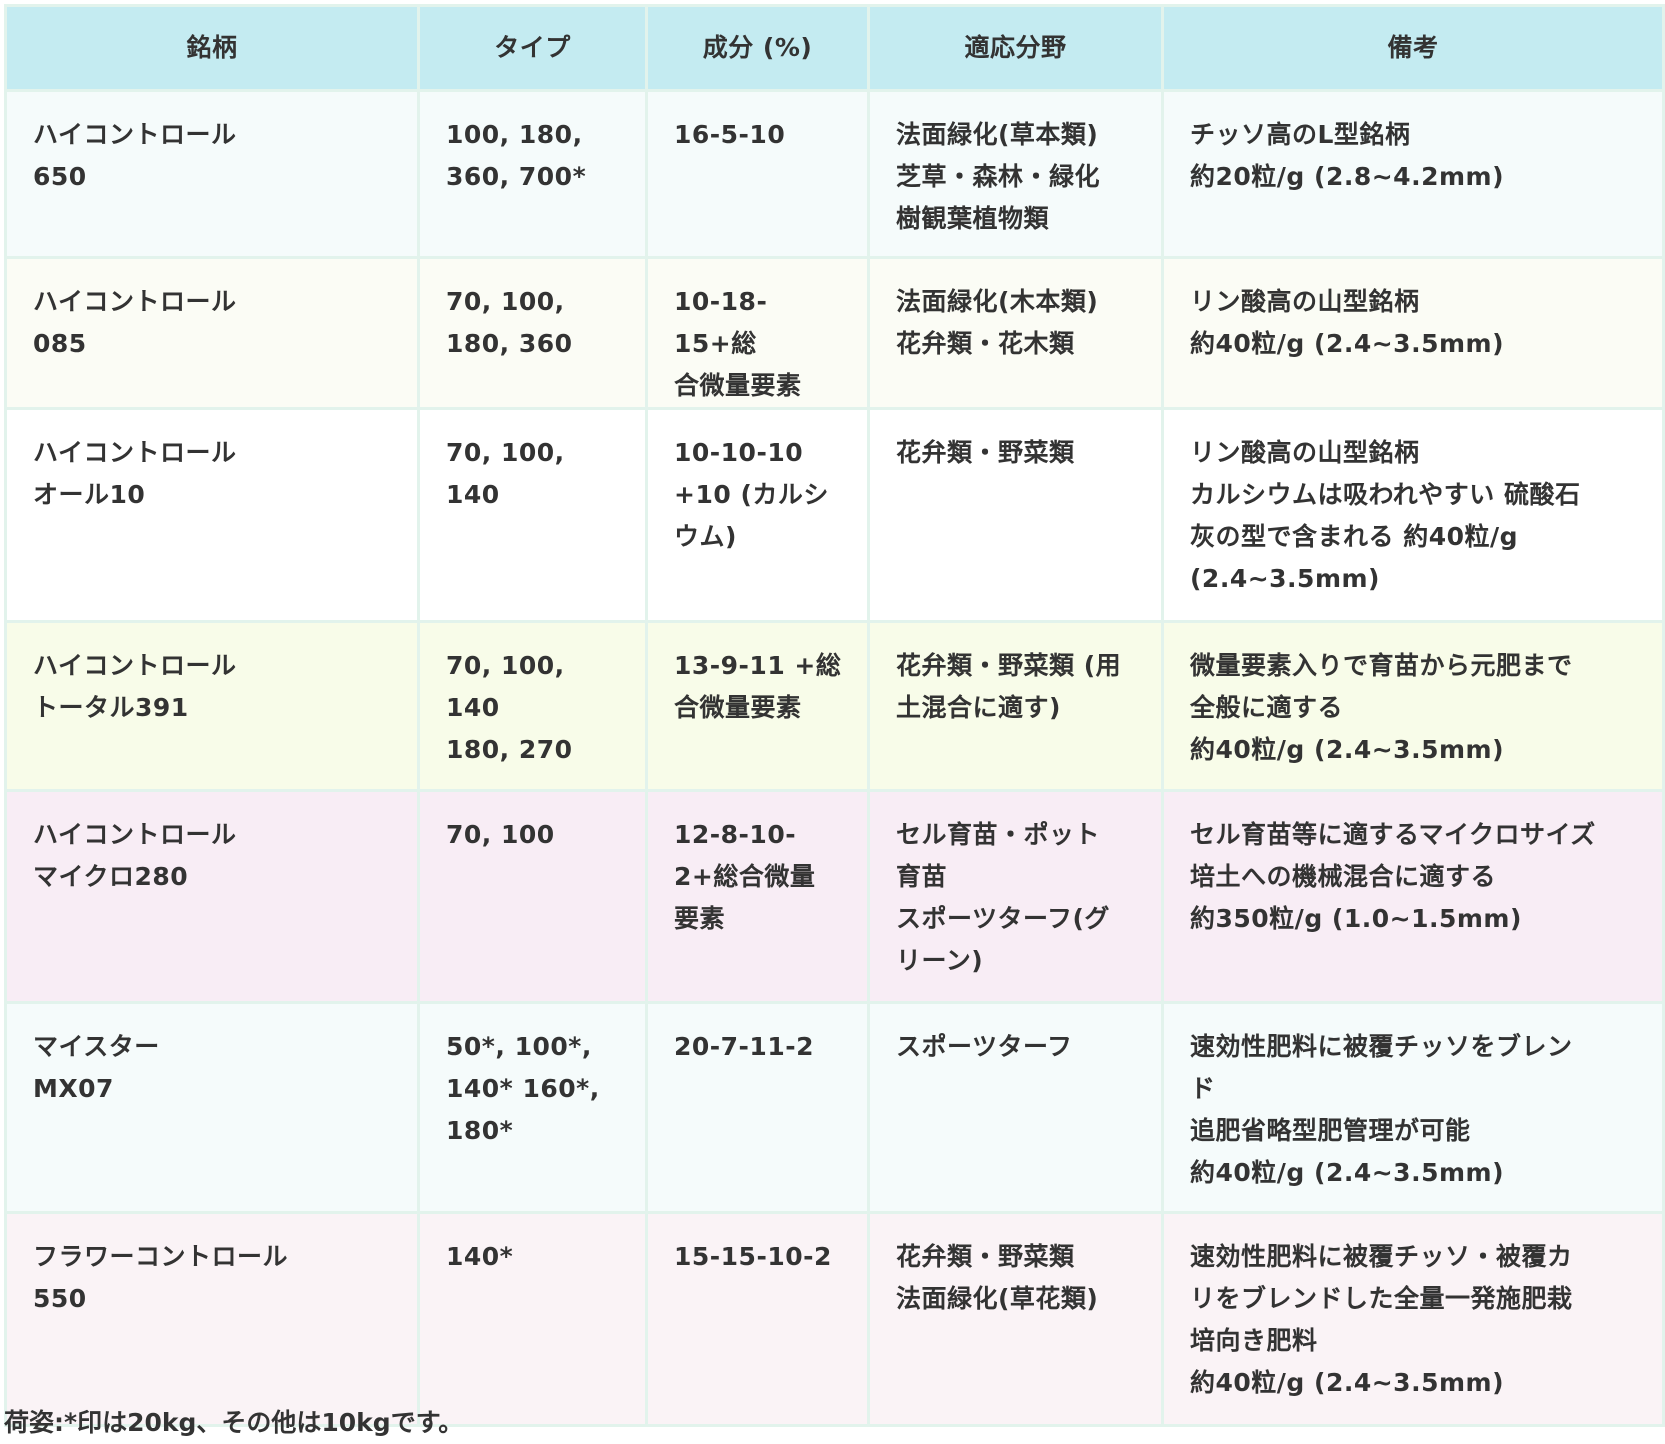  What do you see at coordinates (757, 174) in the screenshot?
I see `cell-composition: 16-5-10` at bounding box center [757, 174].